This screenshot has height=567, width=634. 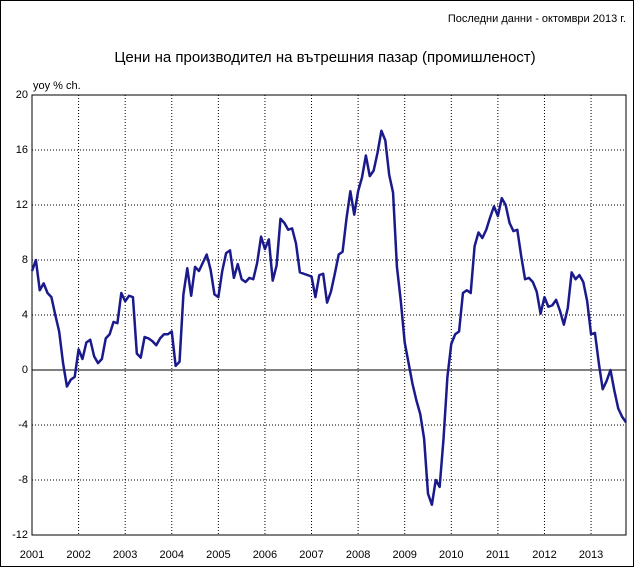 I want to click on y-tick-label: 0, so click(x=25, y=370).